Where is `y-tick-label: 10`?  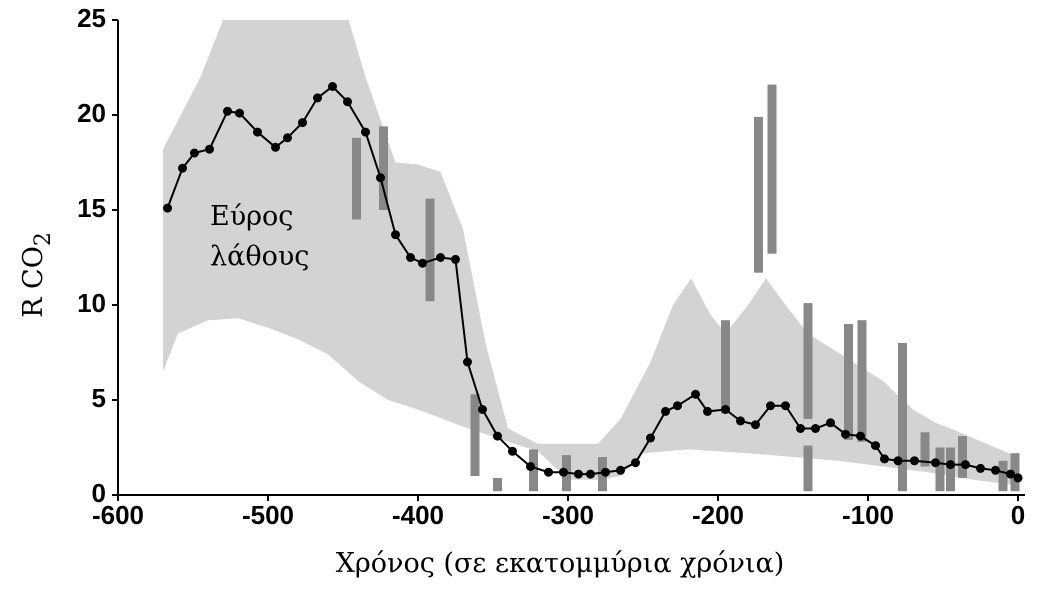 y-tick-label: 10 is located at coordinates (91, 303).